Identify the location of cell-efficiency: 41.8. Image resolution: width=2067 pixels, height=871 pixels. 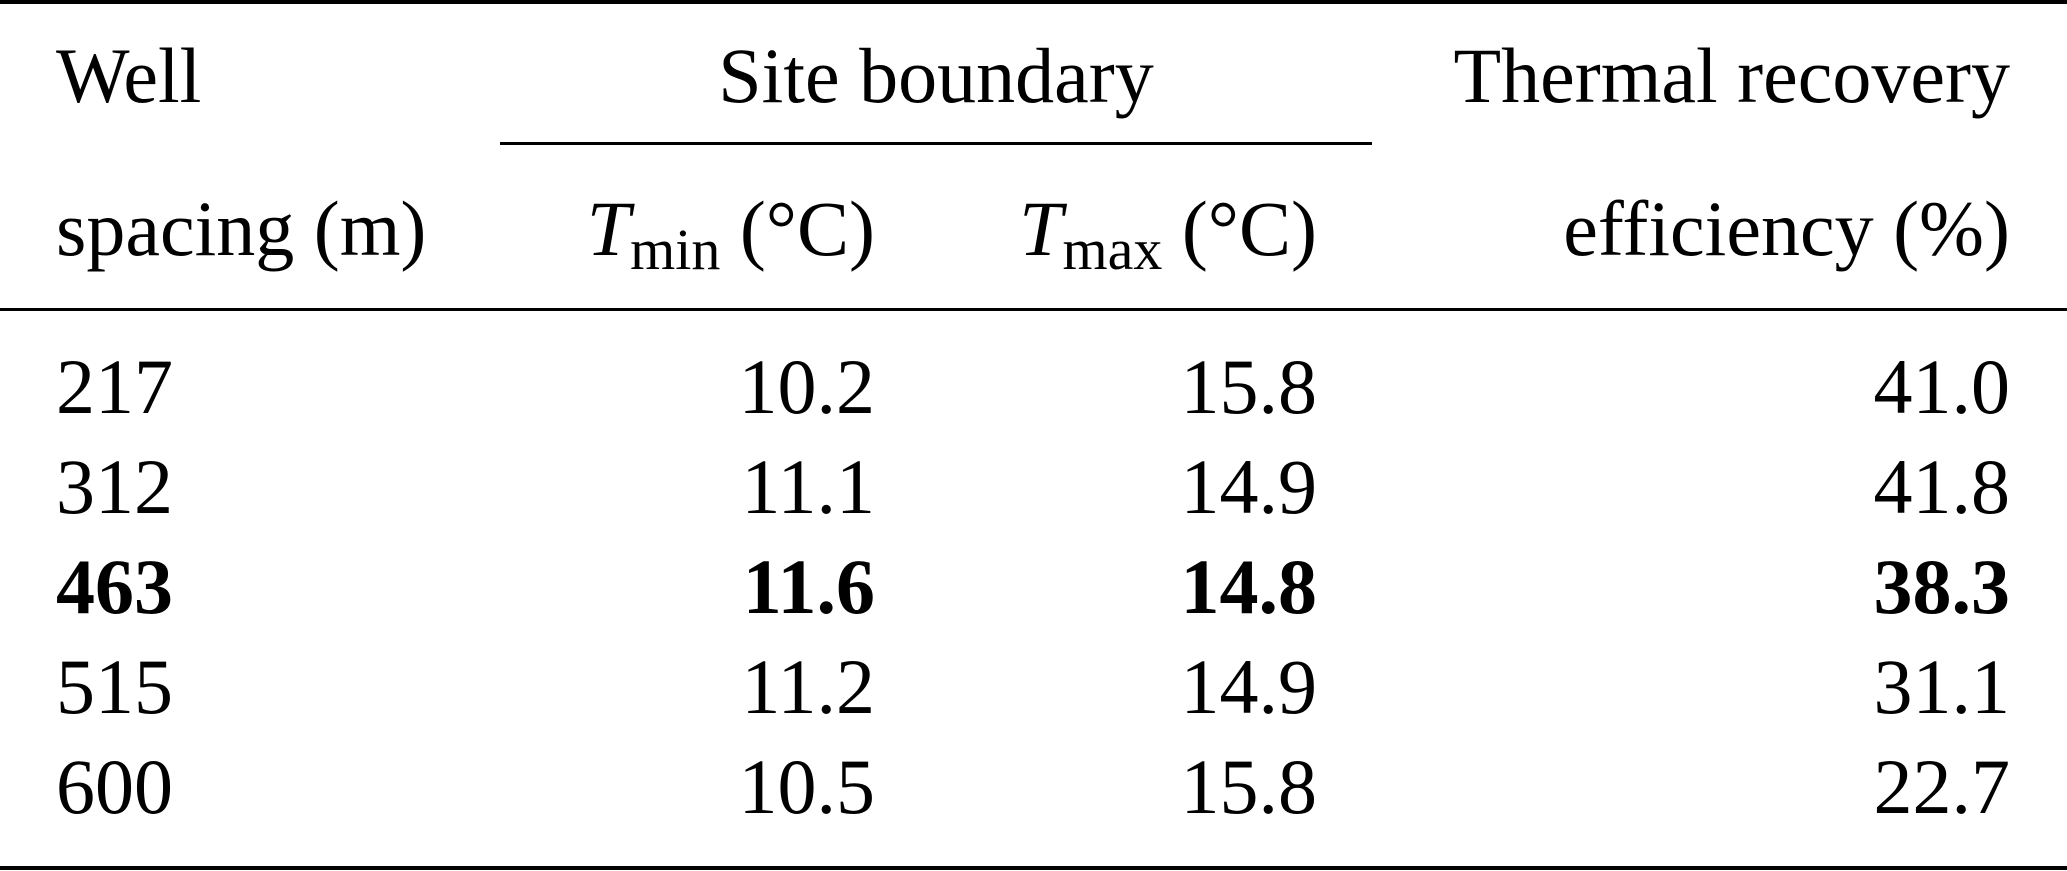
(1942, 486).